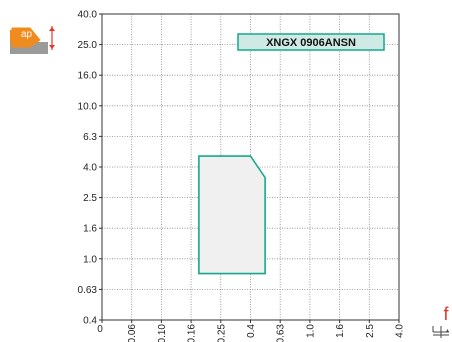 This screenshot has width=452, height=342. I want to click on y-tick-label: 40.0, so click(88, 15).